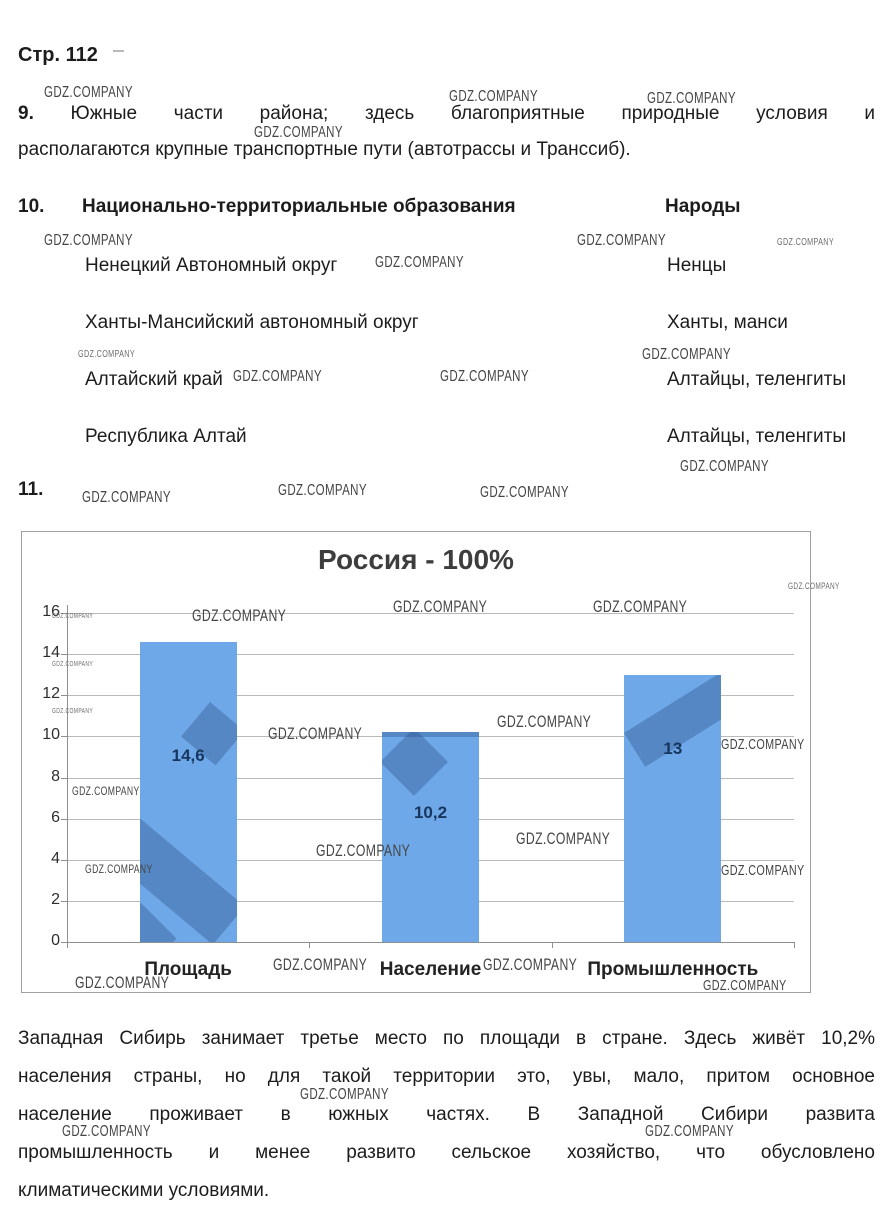 The height and width of the screenshot is (1216, 893). I want to click on x-axis-category-label: Промышленность, so click(673, 969).